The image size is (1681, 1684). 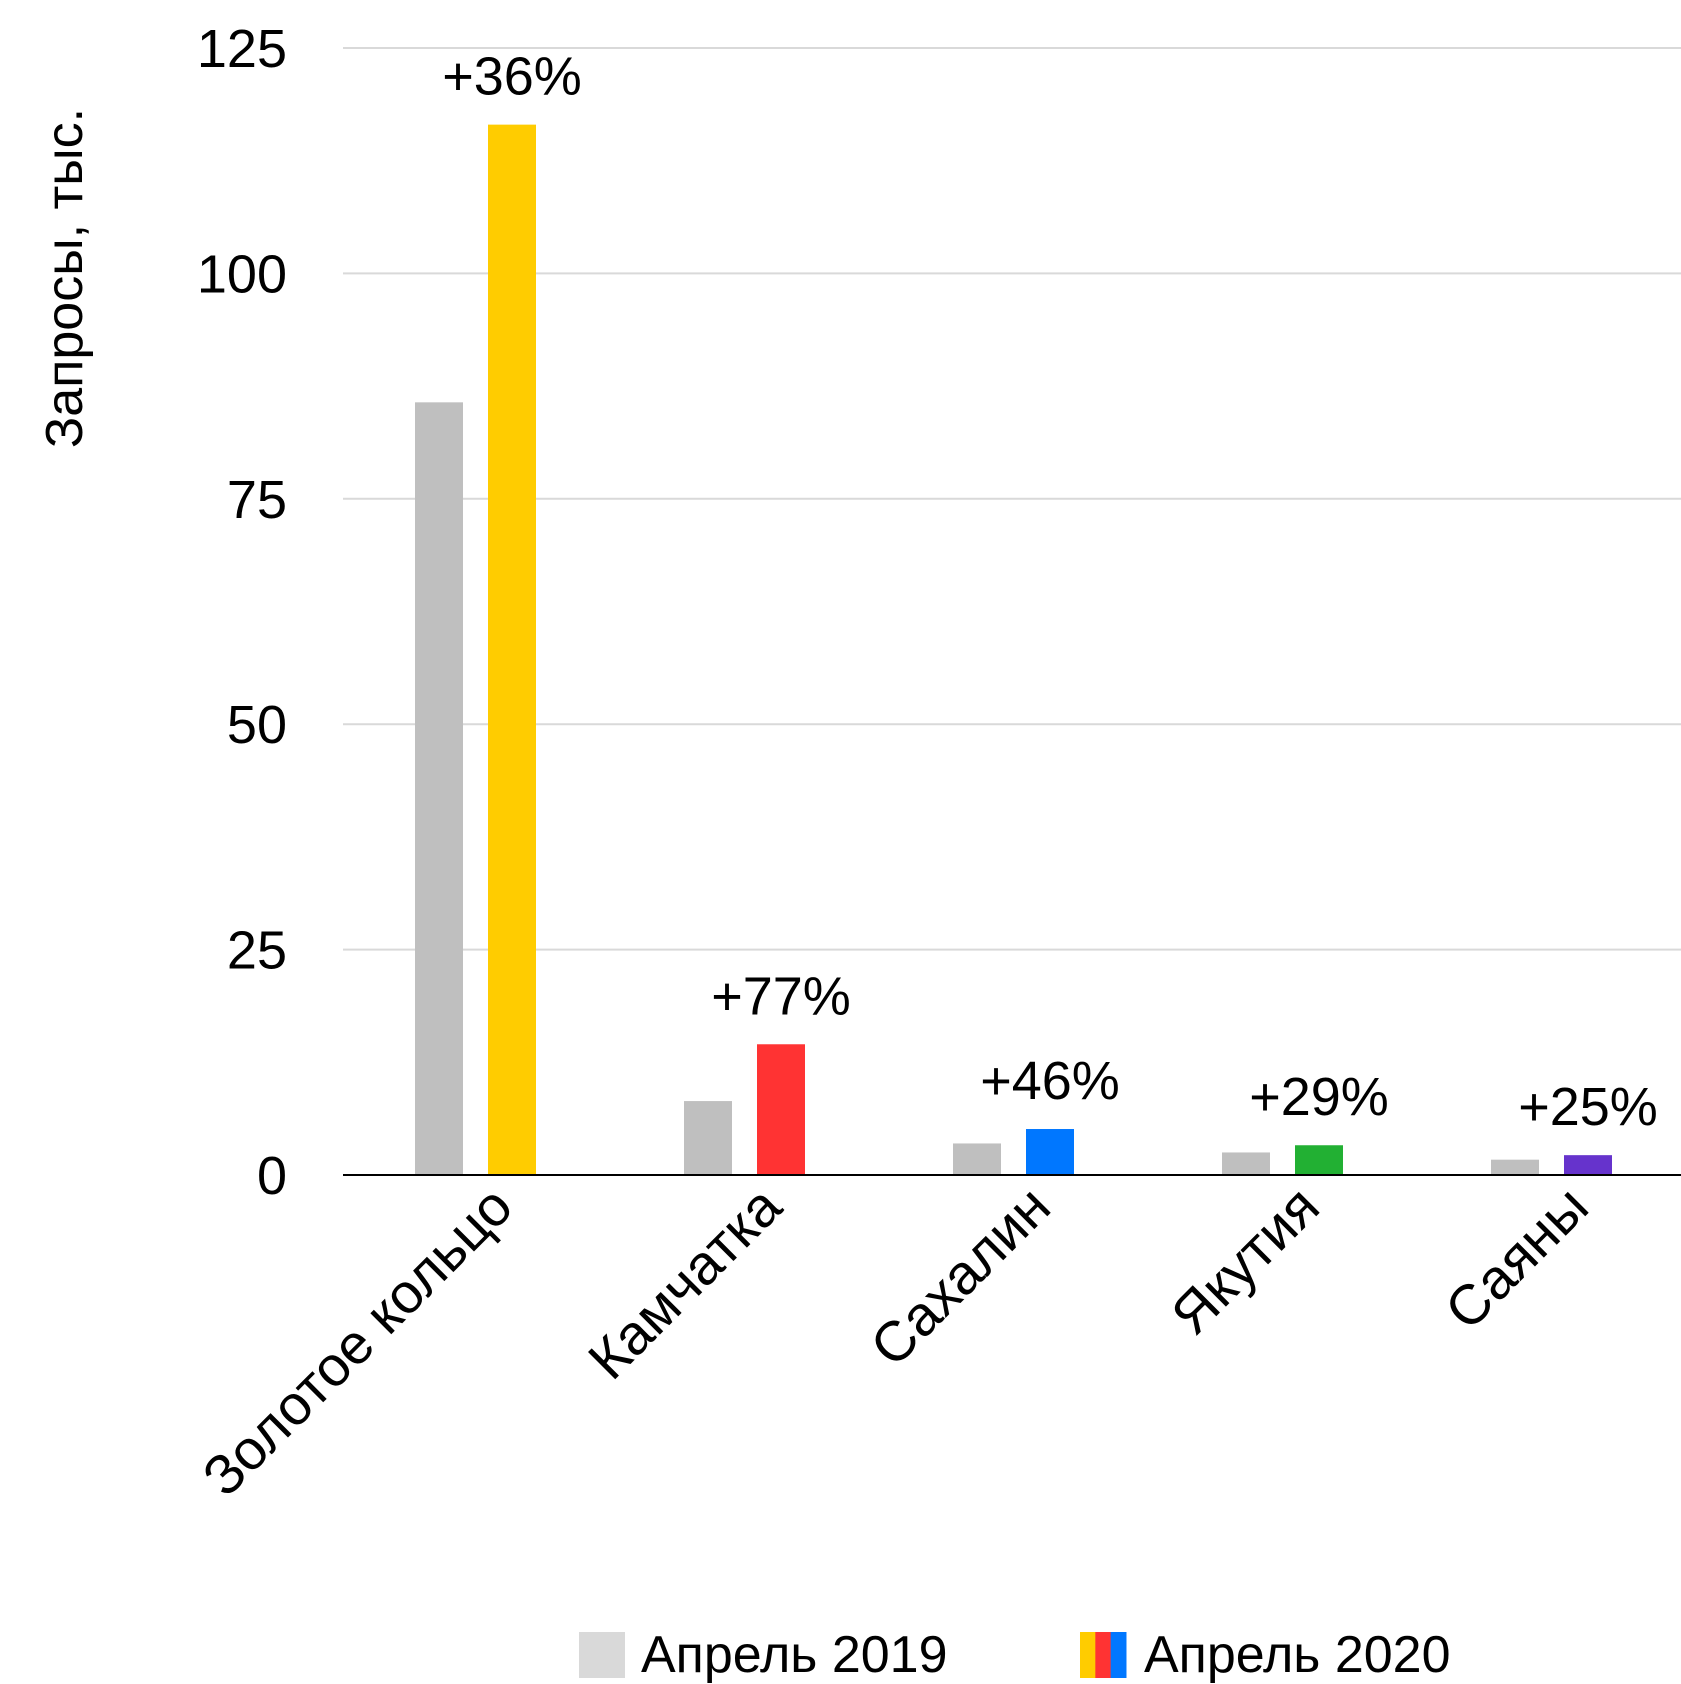 I want to click on y-tick-label: 0, so click(x=272, y=1176).